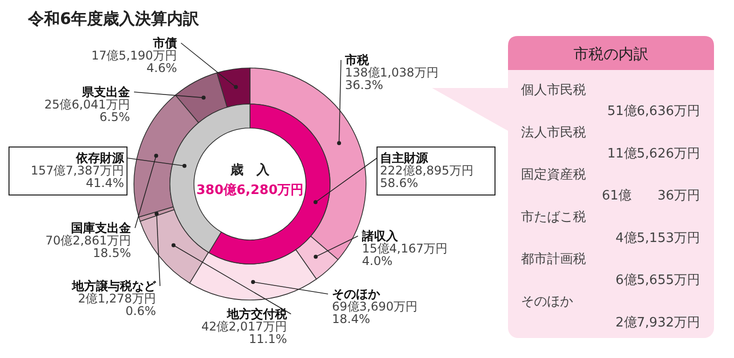  I want to click on text: 都市計画税, so click(553, 260).